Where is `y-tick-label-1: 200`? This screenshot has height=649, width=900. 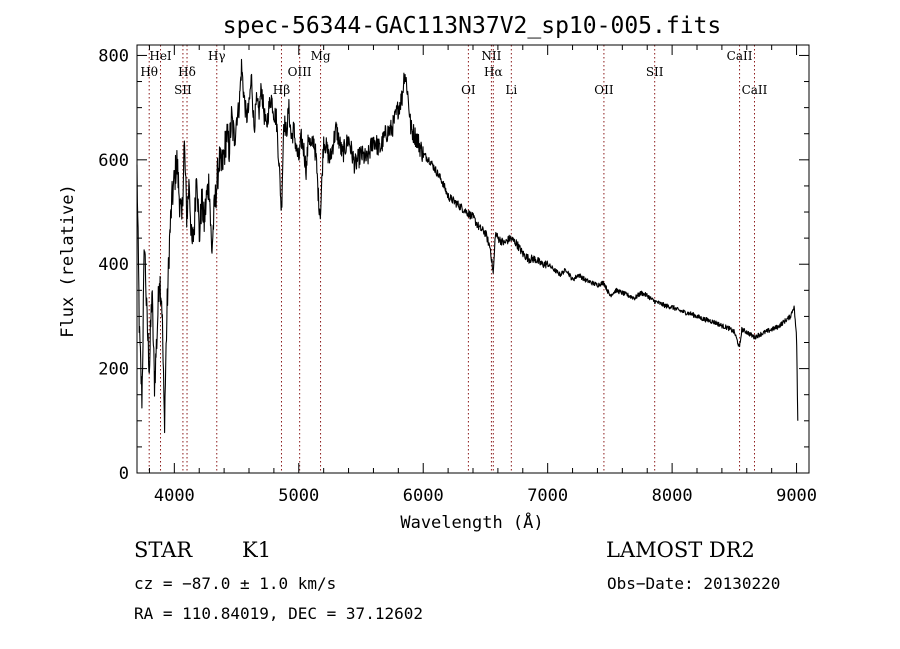 y-tick-label-1: 200 is located at coordinates (113, 370).